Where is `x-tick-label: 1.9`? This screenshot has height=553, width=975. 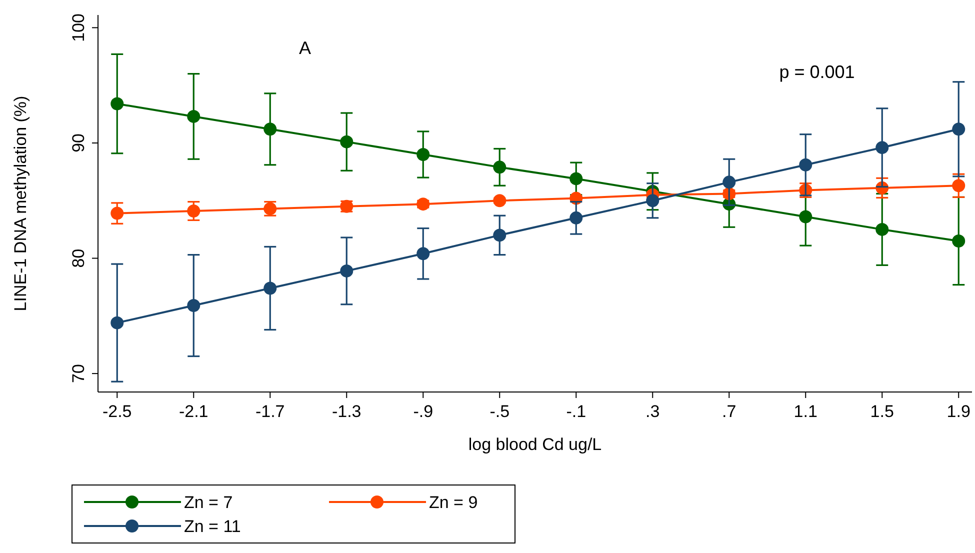 x-tick-label: 1.9 is located at coordinates (958, 411).